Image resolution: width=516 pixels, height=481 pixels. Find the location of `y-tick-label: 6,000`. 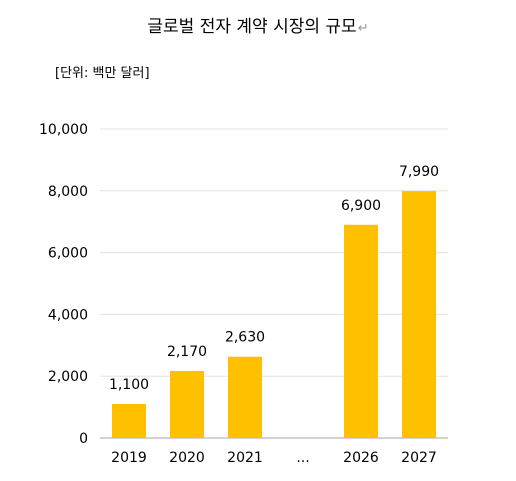

y-tick-label: 6,000 is located at coordinates (68, 254).